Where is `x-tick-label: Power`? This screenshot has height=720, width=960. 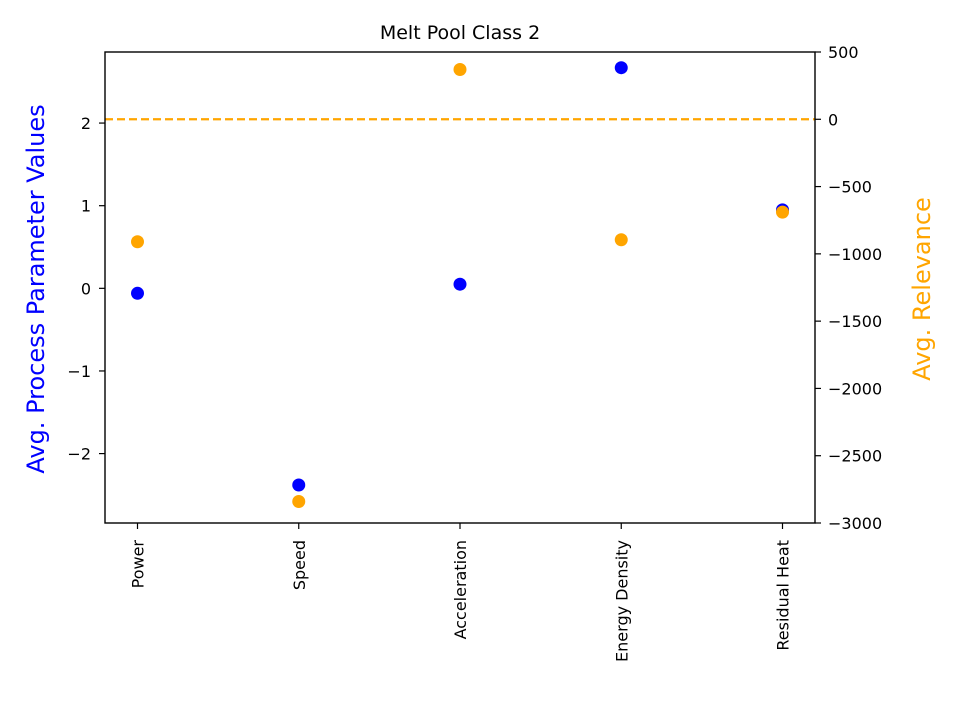
x-tick-label: Power is located at coordinates (138, 564).